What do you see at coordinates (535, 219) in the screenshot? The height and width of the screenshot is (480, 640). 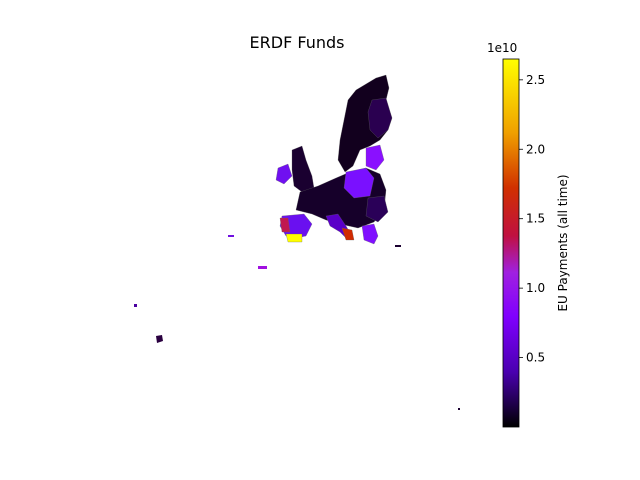 I see `colorbar-tick-label: 1.5` at bounding box center [535, 219].